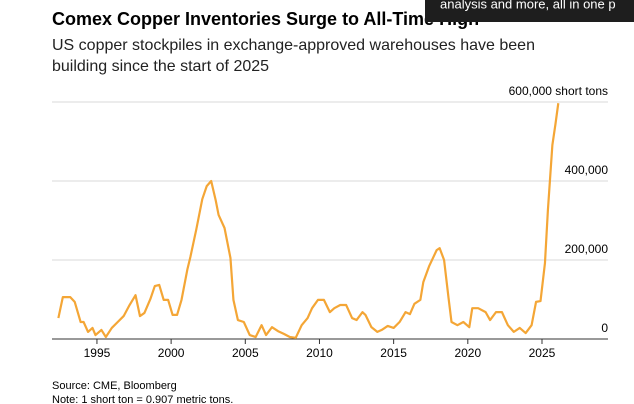 The width and height of the screenshot is (634, 404). What do you see at coordinates (467, 353) in the screenshot?
I see `x-tick-label: 2020` at bounding box center [467, 353].